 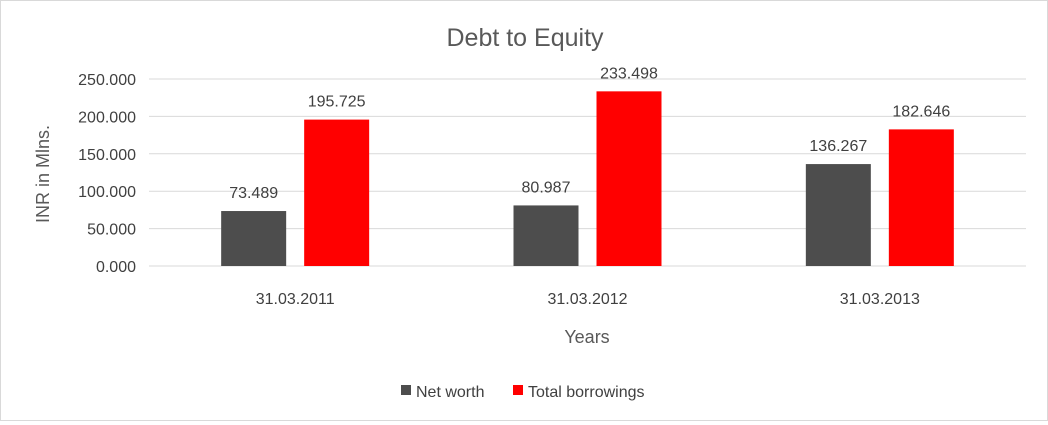 What do you see at coordinates (880, 299) in the screenshot?
I see `x-category-label: 31.03.2013` at bounding box center [880, 299].